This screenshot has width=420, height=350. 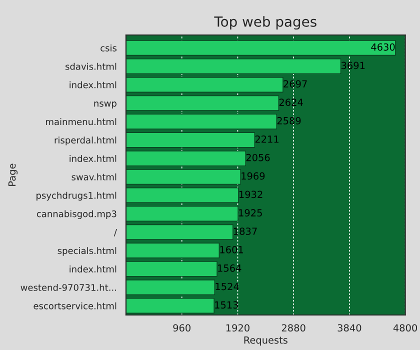 What do you see at coordinates (230, 268) in the screenshot?
I see `data-label: 1564` at bounding box center [230, 268].